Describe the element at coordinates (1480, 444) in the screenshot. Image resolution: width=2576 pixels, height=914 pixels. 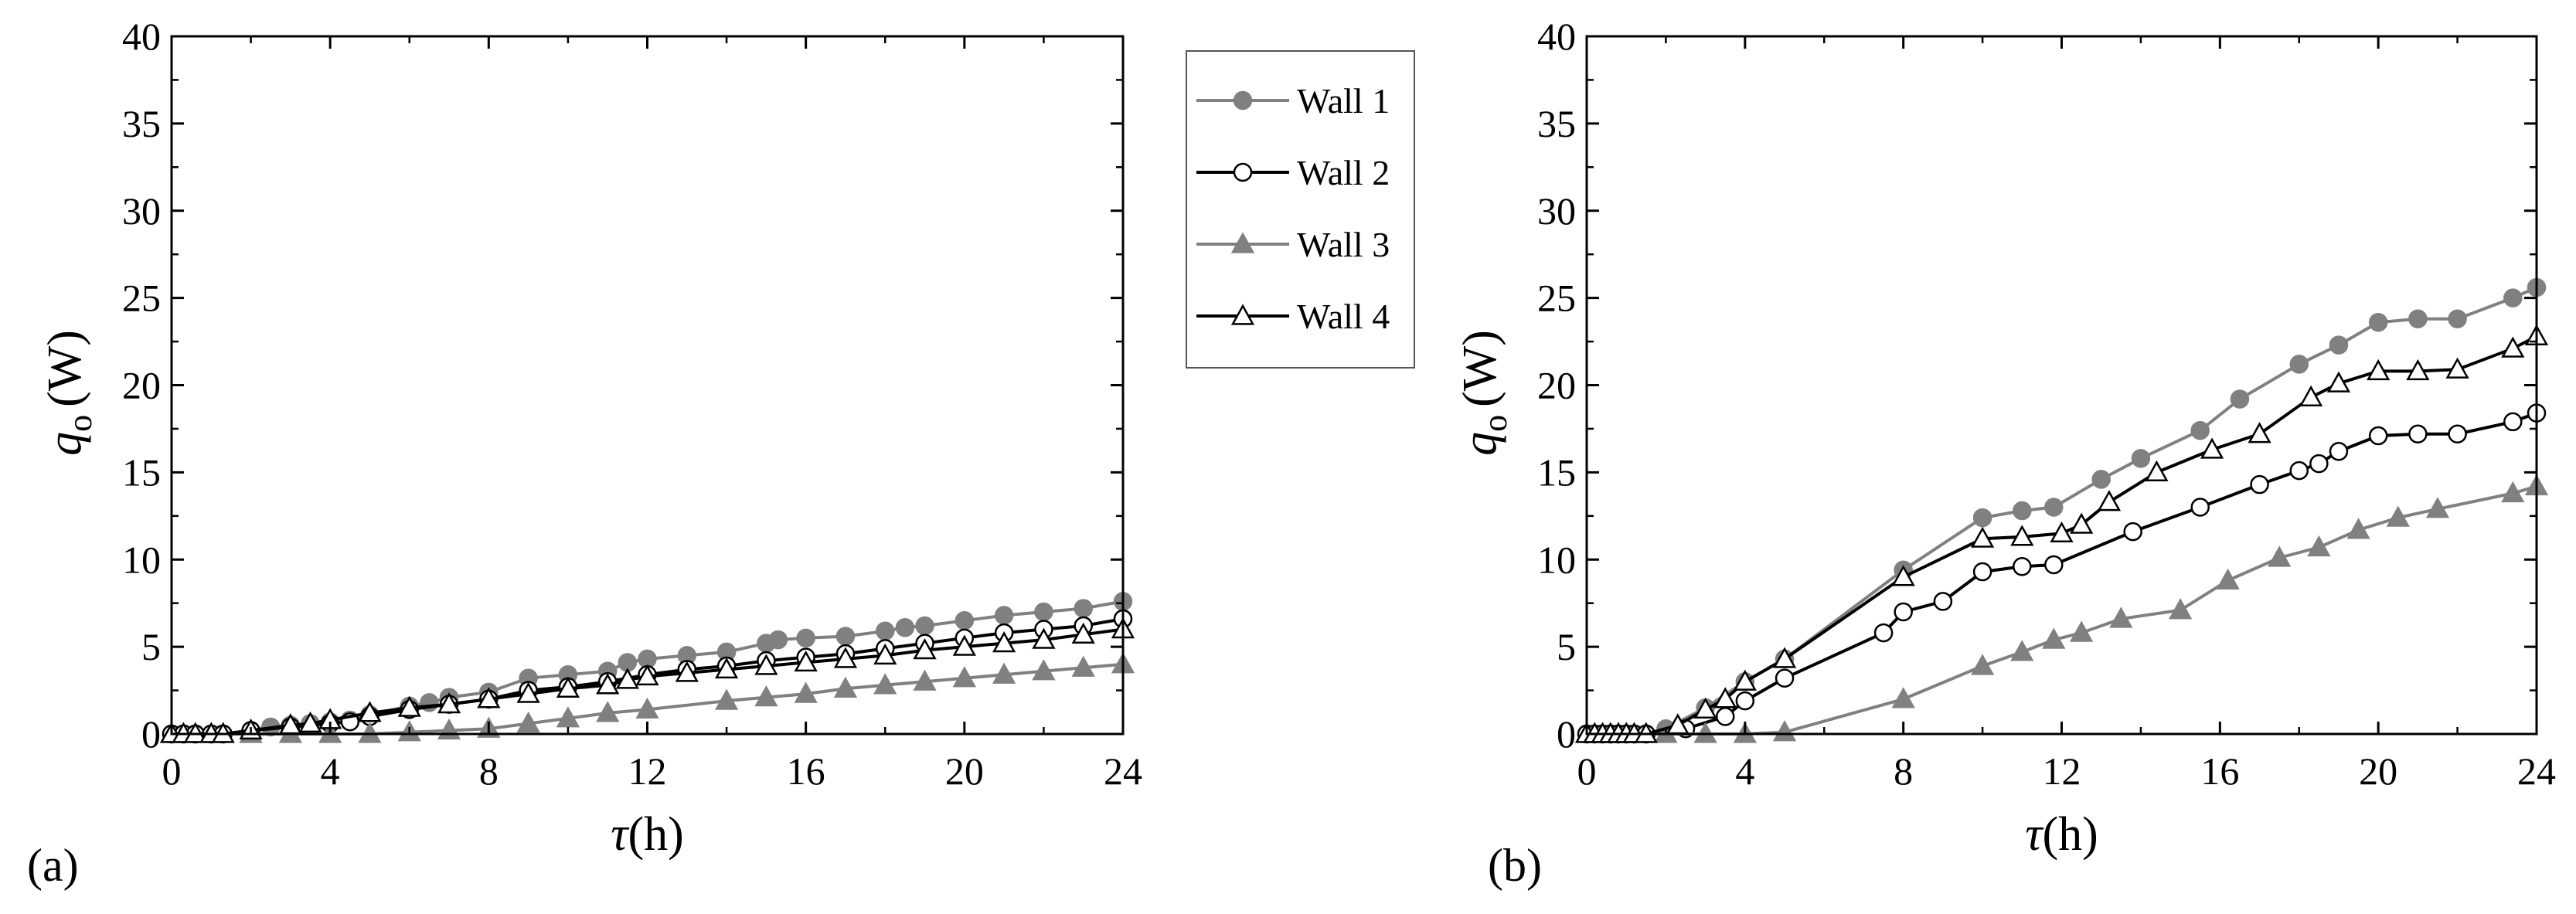
I see `y-axis-symbol: q` at that location.